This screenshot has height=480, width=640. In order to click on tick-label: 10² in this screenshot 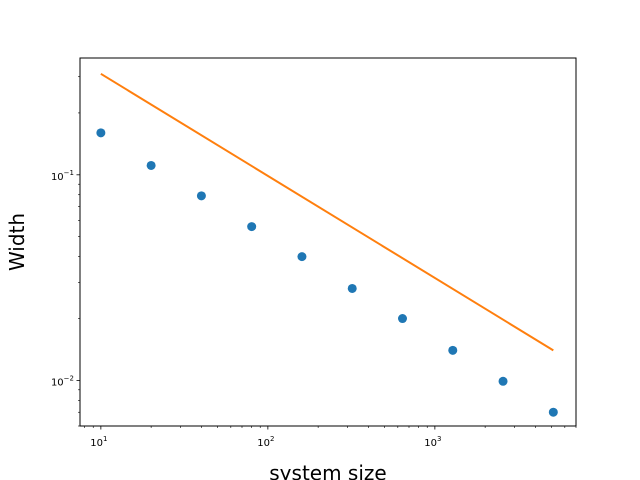, I will do `click(265, 442)`.